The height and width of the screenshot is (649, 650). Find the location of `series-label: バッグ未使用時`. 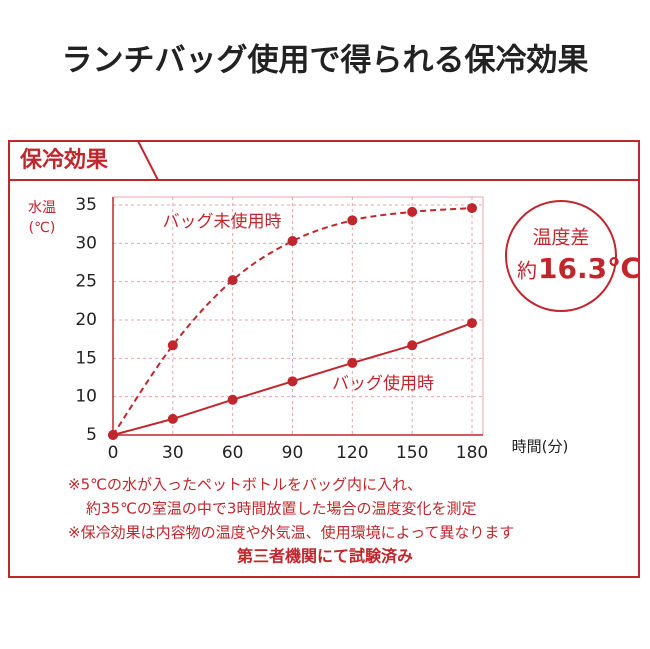

series-label: バッグ未使用時 is located at coordinates (222, 221).